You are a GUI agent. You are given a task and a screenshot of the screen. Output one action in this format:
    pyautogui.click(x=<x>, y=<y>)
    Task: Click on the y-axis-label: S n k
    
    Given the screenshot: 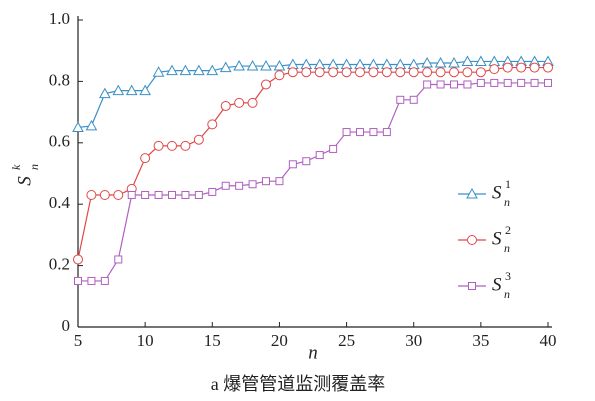 What is the action you would take?
    pyautogui.click(x=25, y=175)
    